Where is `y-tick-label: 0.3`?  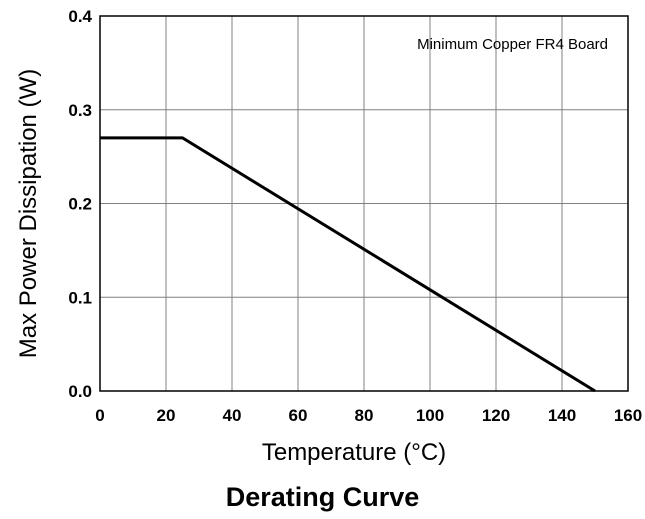 y-tick-label: 0.3 is located at coordinates (80, 110).